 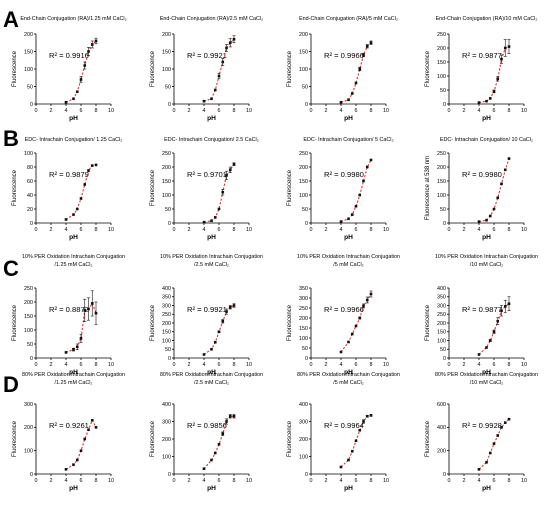 I want to click on y-tick-label: 400, so click(x=303, y=405).